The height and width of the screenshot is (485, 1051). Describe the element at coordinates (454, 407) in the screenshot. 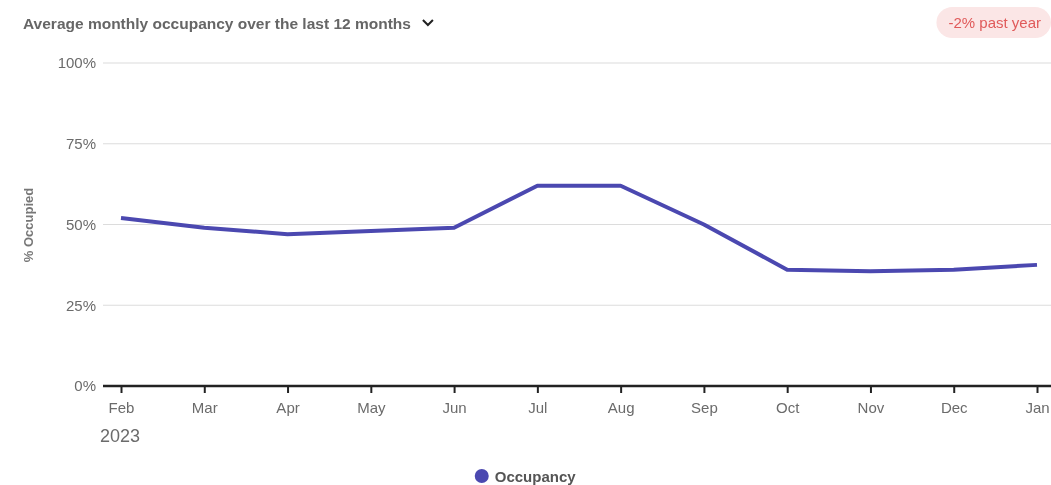

I see `x-tick-label: Jun` at that location.